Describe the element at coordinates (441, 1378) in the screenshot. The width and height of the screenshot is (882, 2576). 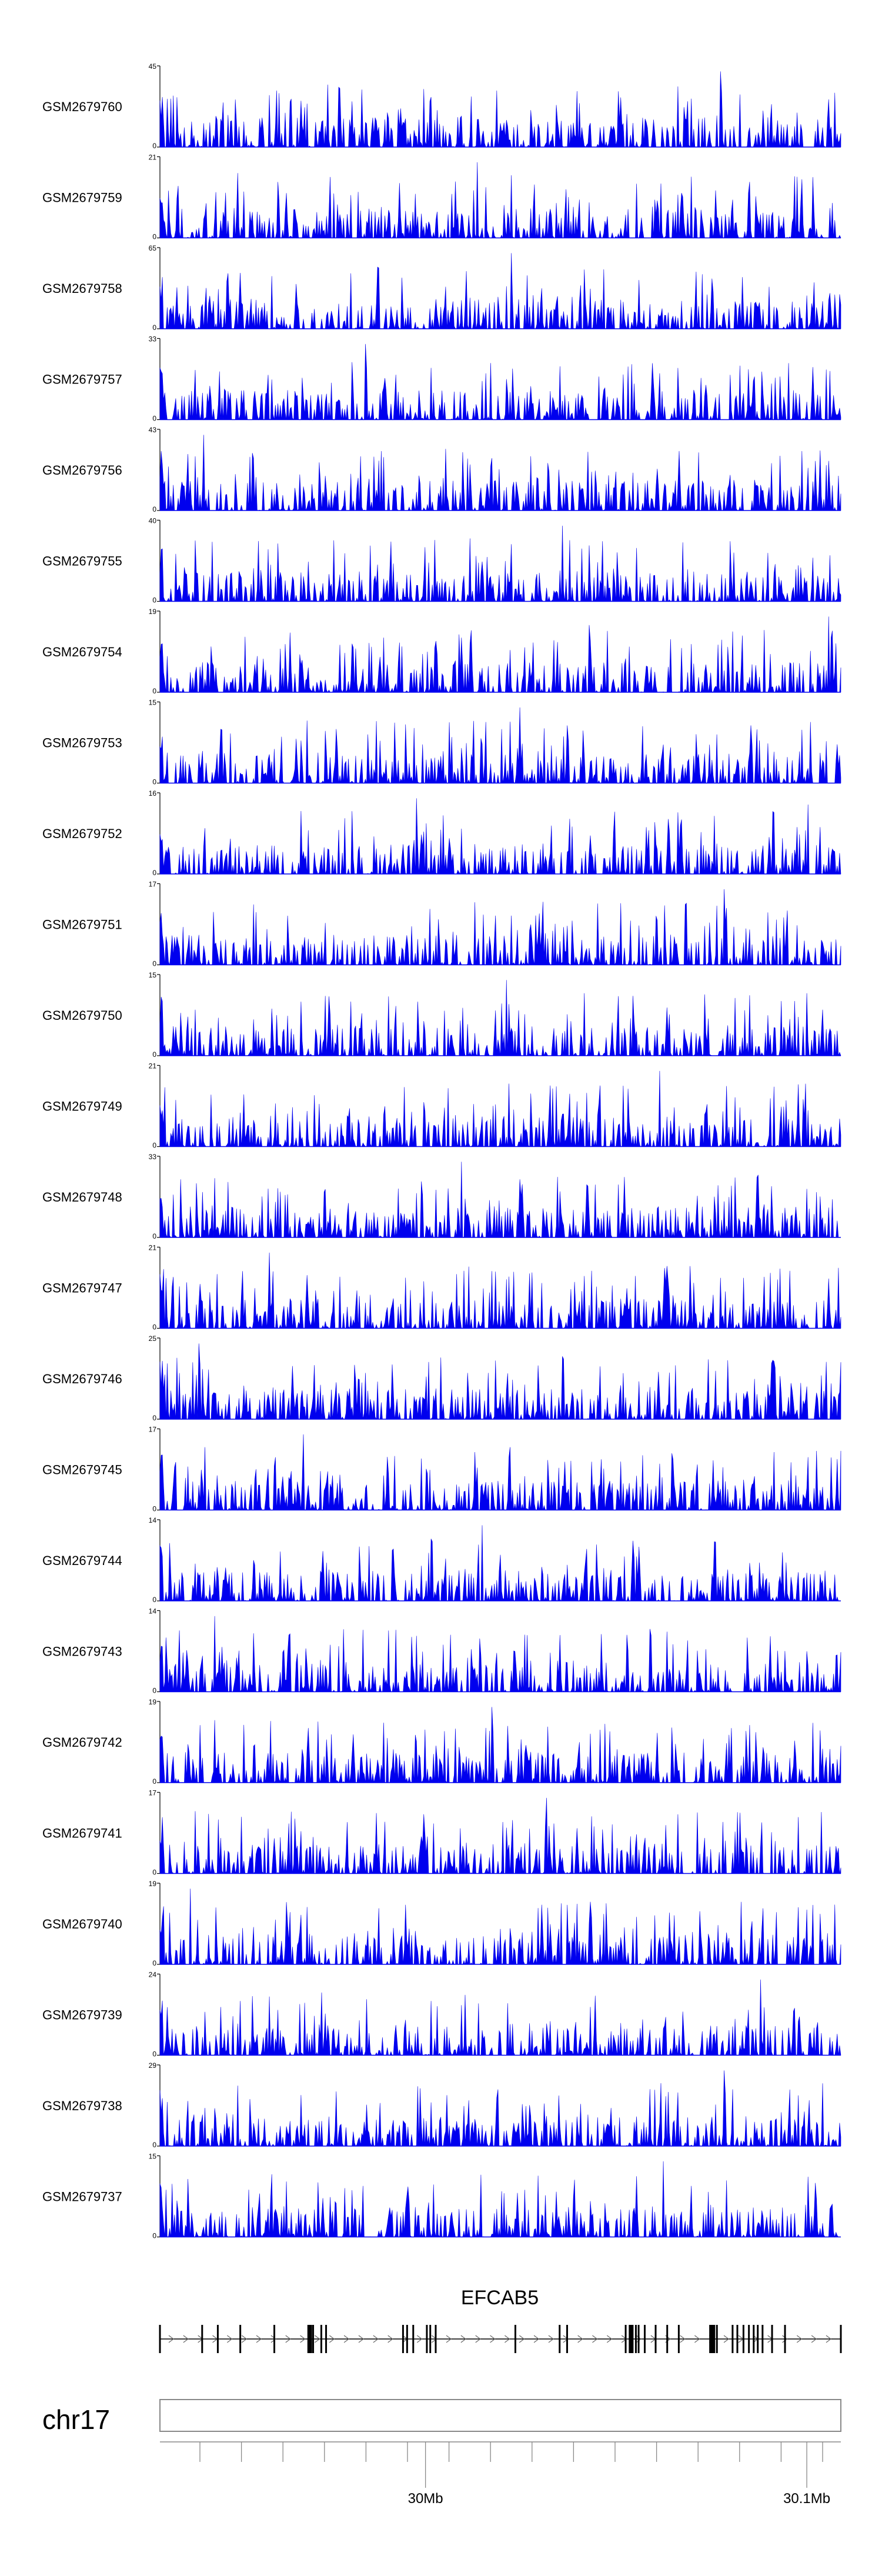
I see `track: GSM2679746 25 0` at that location.